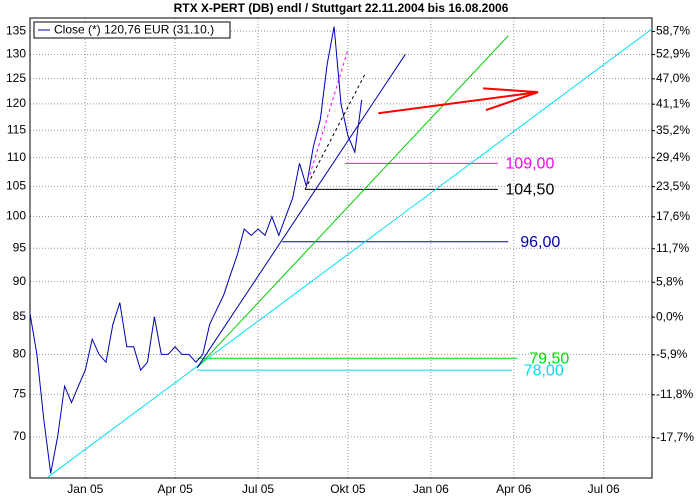 The image size is (700, 500). Describe the element at coordinates (175, 489) in the screenshot. I see `x-tick-label: Apr 05` at that location.